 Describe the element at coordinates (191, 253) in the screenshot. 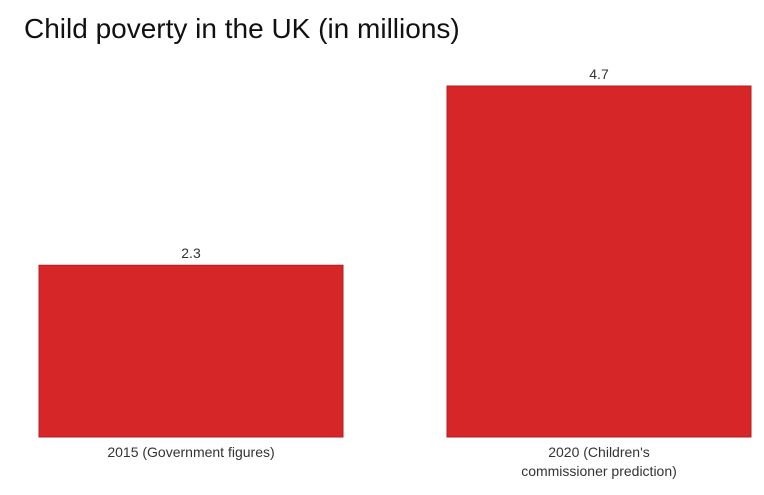

I see `value-label-0: 2.3` at that location.